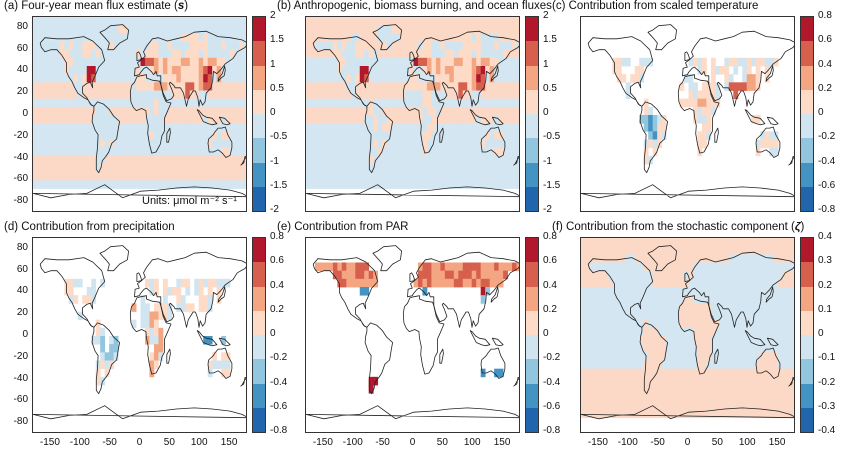 The image size is (850, 454). What do you see at coordinates (550, 285) in the screenshot?
I see `colorbar-tick-label: 0.4` at bounding box center [550, 285].